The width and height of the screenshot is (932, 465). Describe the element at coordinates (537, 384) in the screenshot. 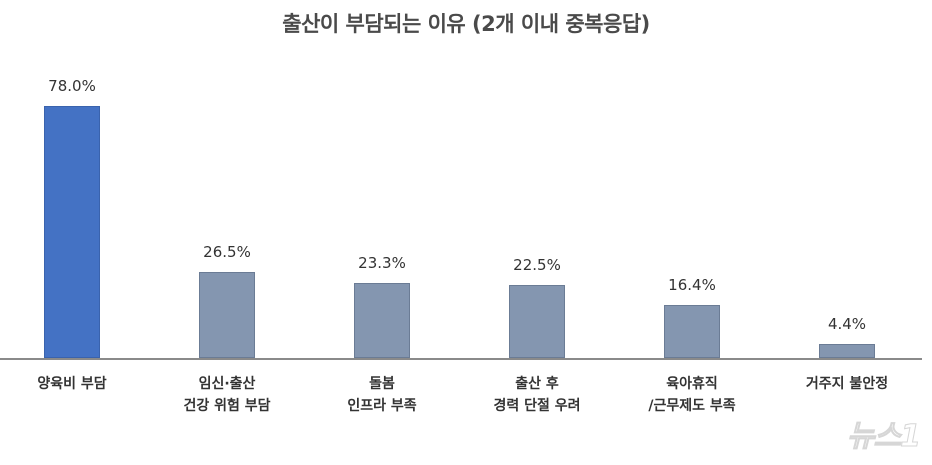

I see `category-label-line: 출산 후` at that location.